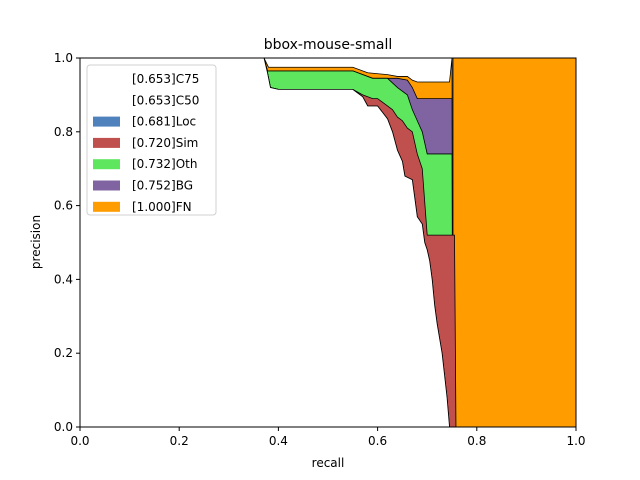 Image resolution: width=640 pixels, height=480 pixels. What do you see at coordinates (377, 441) in the screenshot?
I see `x-tick-label: 0.6` at bounding box center [377, 441].